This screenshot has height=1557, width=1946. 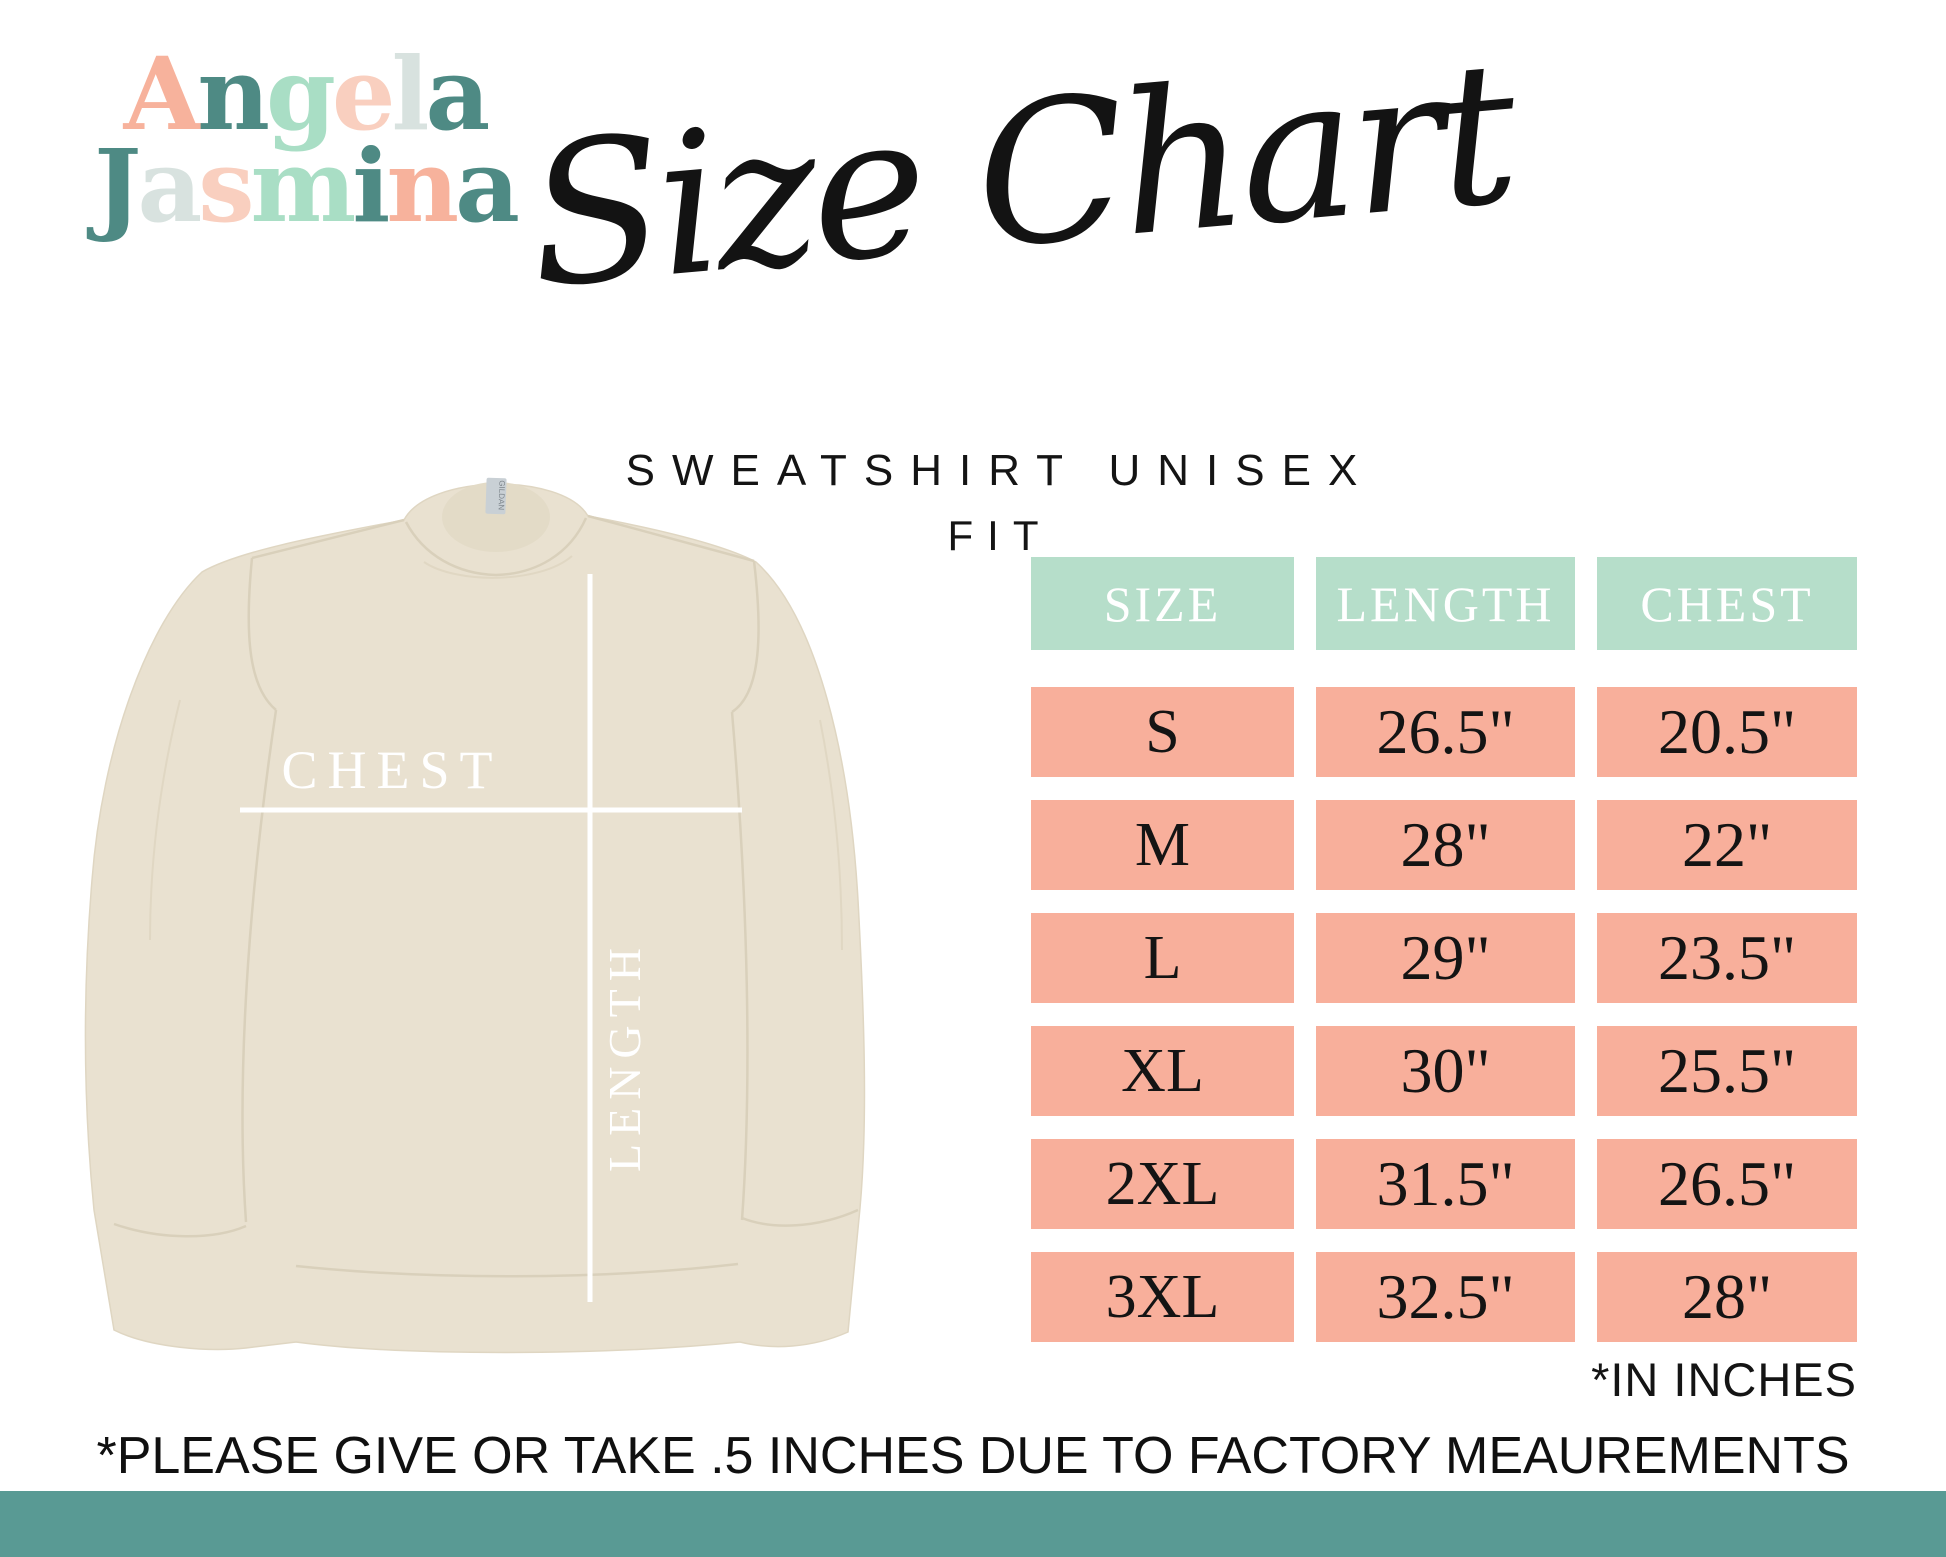 I want to click on cell-length-2xl: 31.5", so click(x=1445, y=1184).